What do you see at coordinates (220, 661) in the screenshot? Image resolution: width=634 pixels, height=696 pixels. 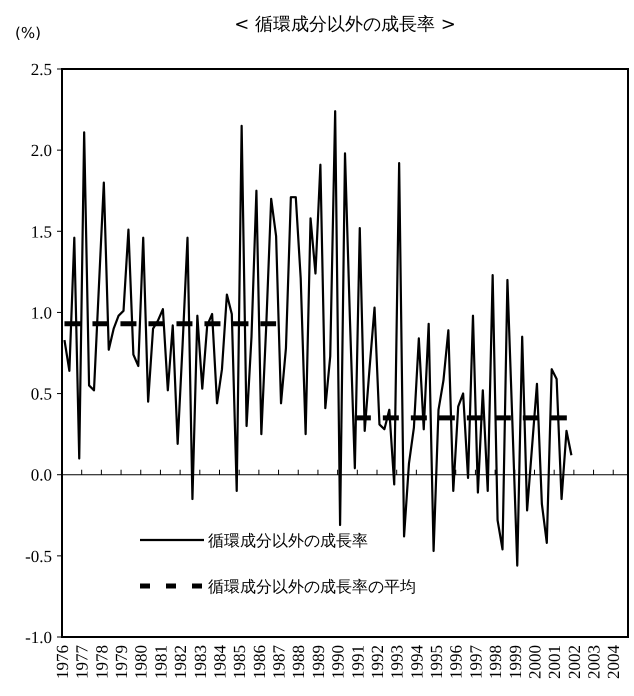 I see `x-tick-label: 1984` at bounding box center [220, 661].